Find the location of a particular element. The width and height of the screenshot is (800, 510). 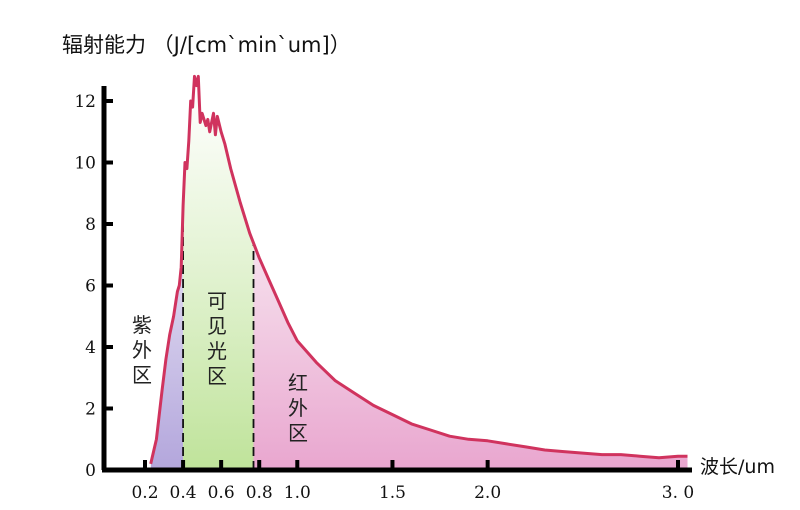

region-labels: 紫外区 可见光区红外区 is located at coordinates (220, 367).